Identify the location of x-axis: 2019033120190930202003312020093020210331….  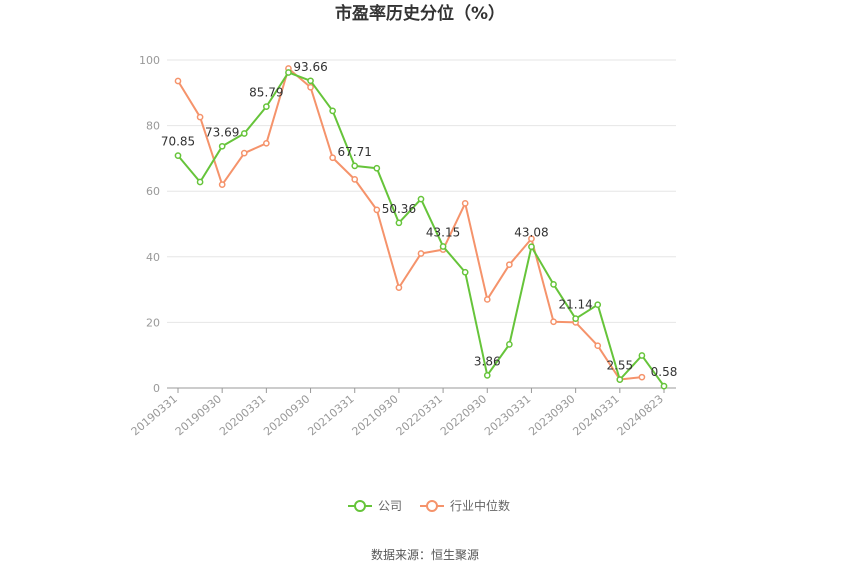
(402, 412).